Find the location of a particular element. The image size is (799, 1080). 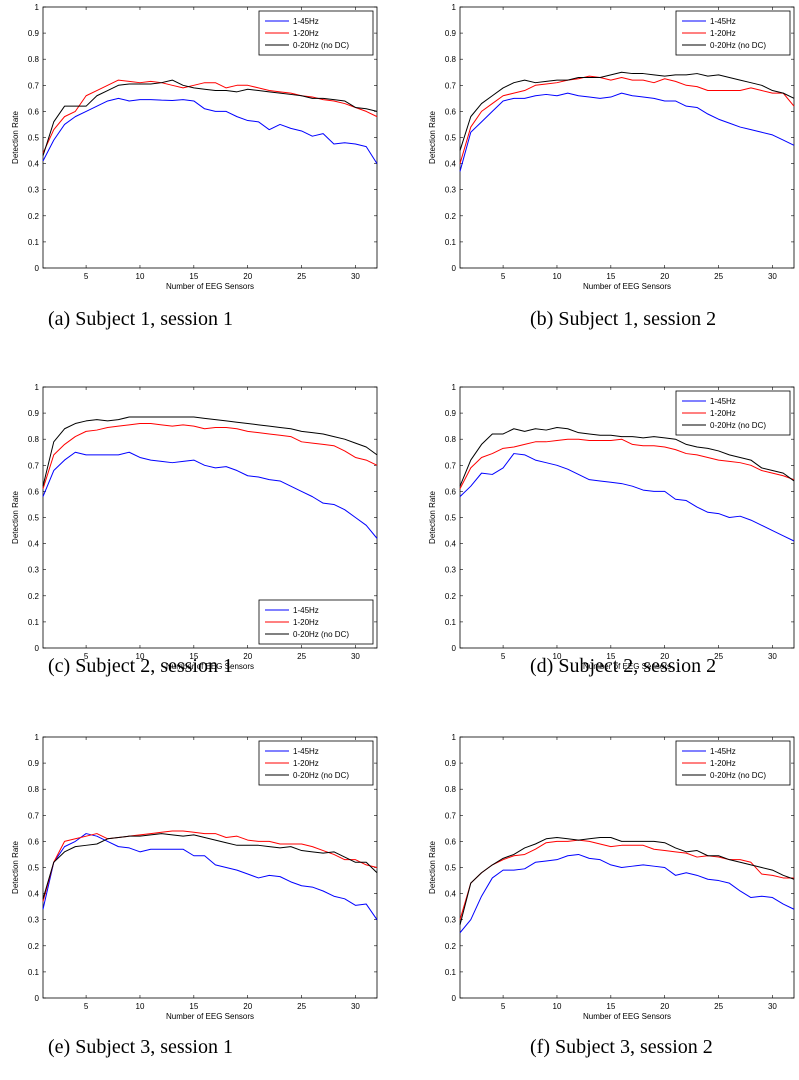

x-tick-label: 5 is located at coordinates (503, 1006).